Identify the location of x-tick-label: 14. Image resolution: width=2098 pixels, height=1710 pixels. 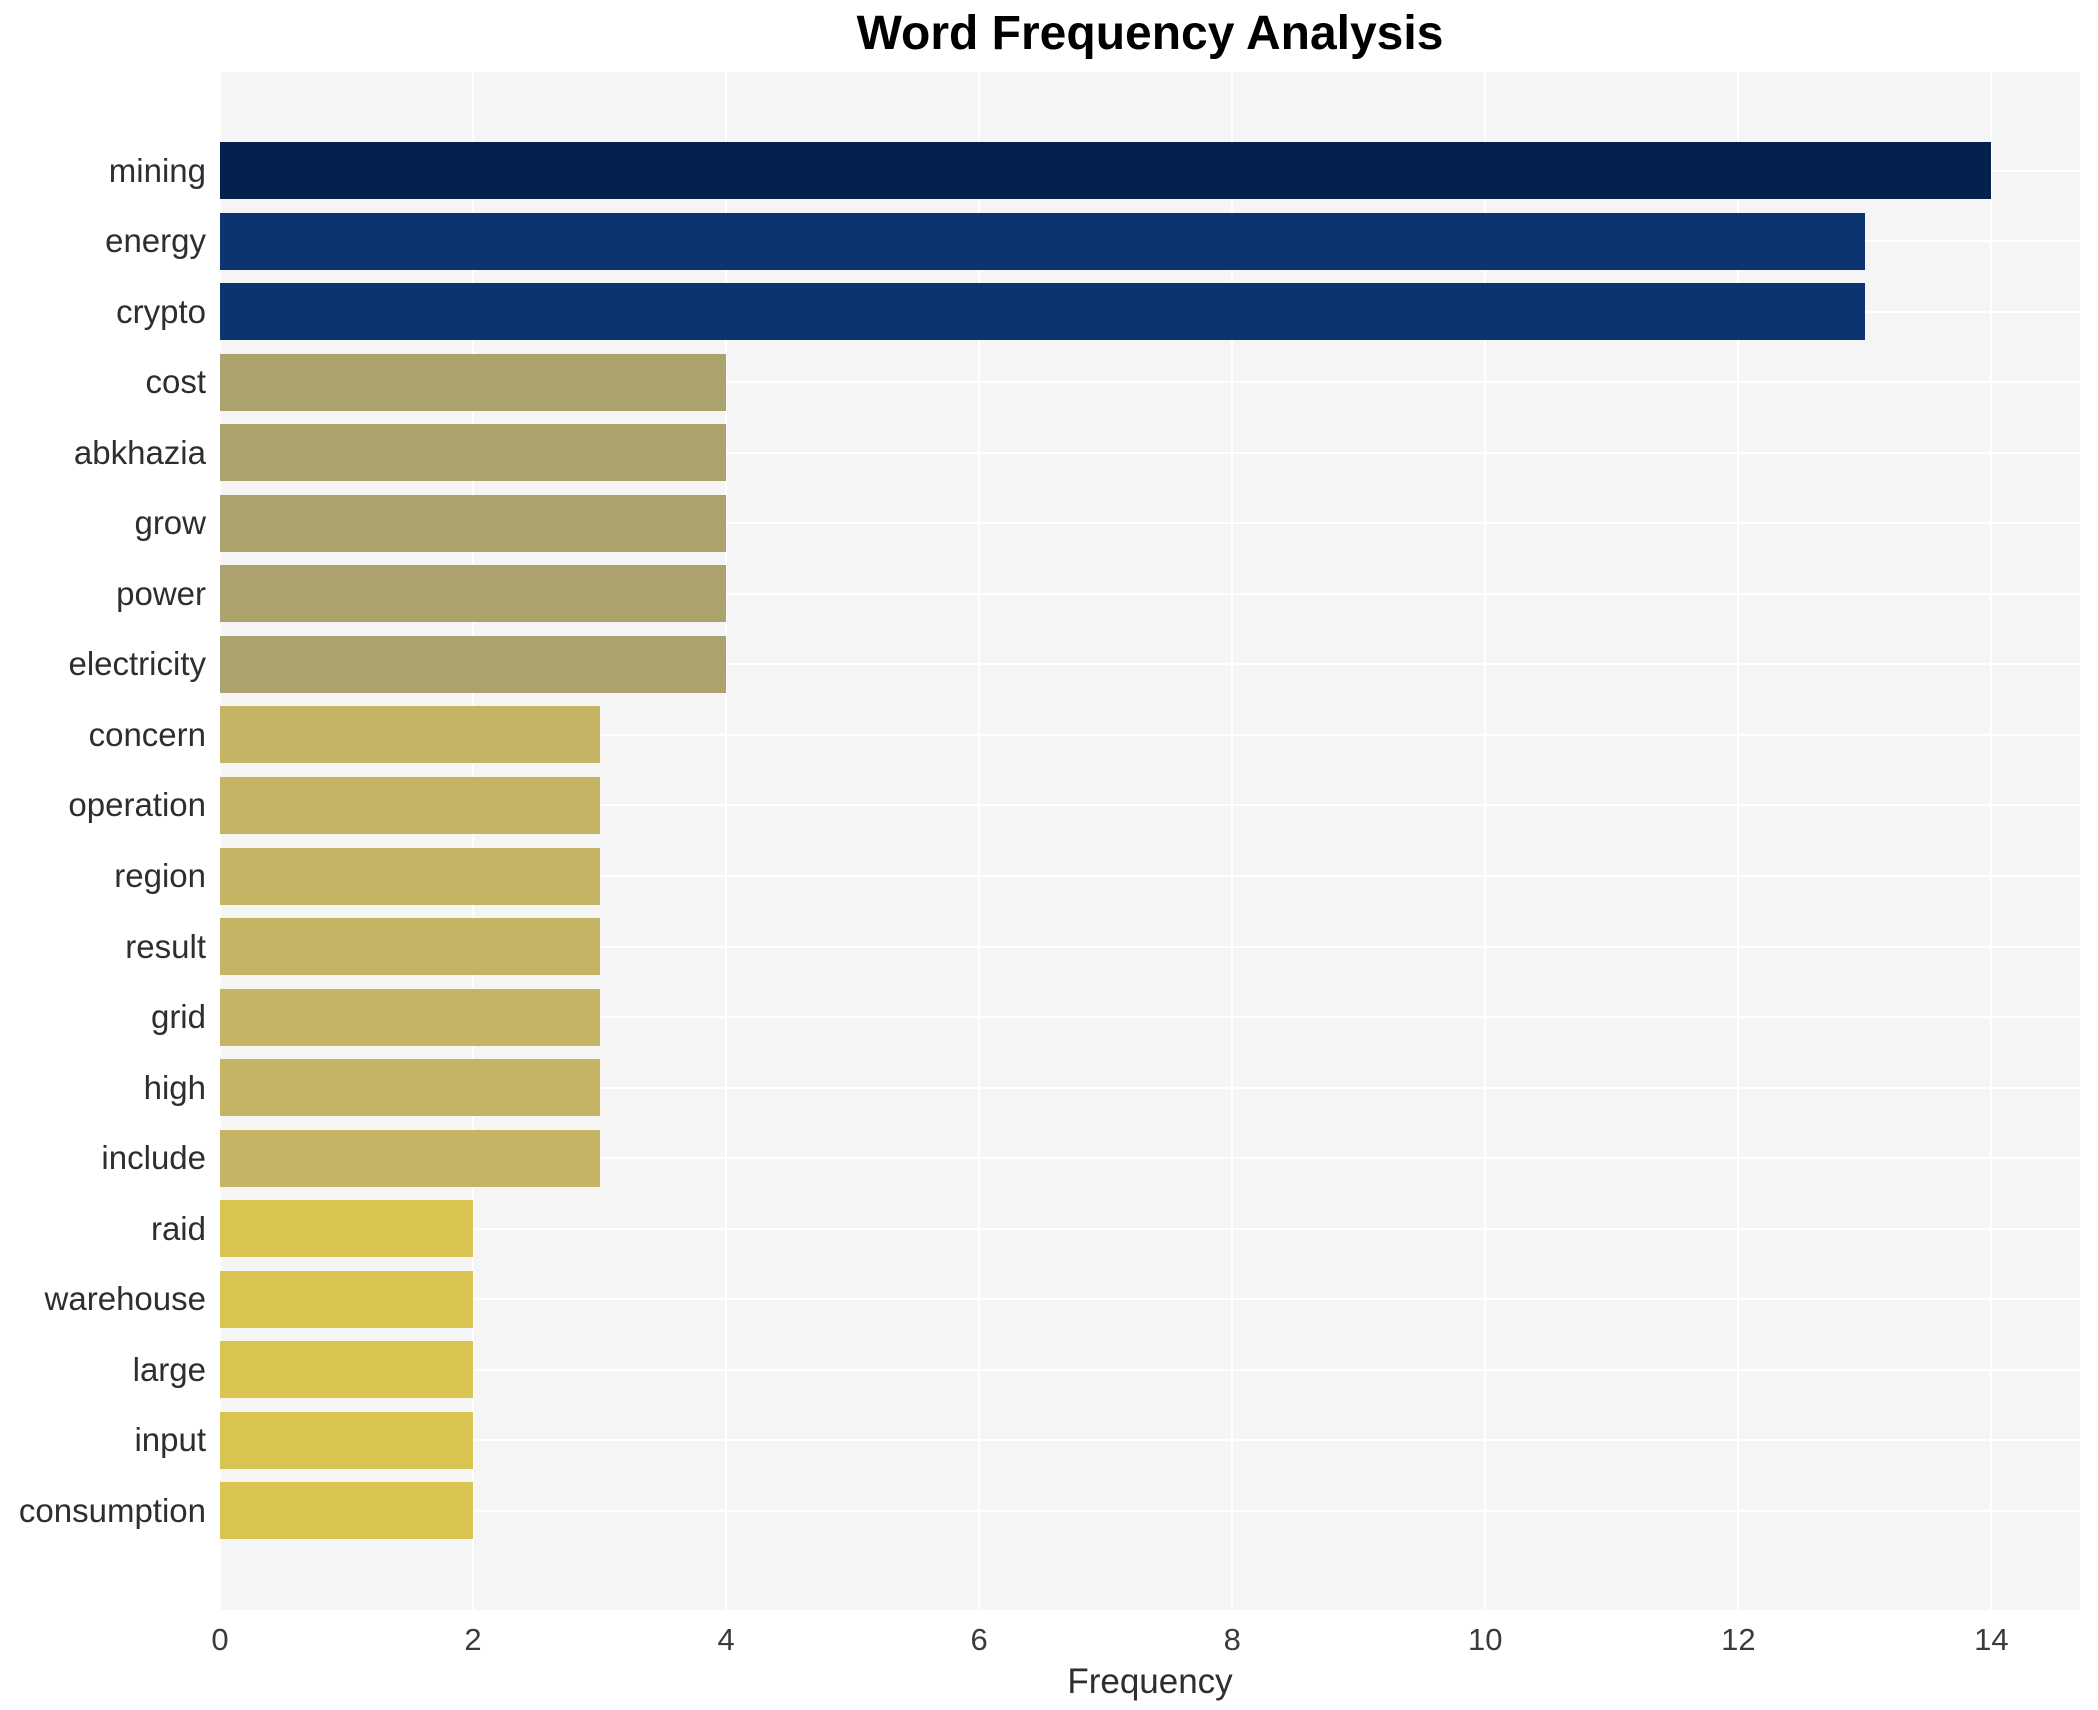
(1991, 1639).